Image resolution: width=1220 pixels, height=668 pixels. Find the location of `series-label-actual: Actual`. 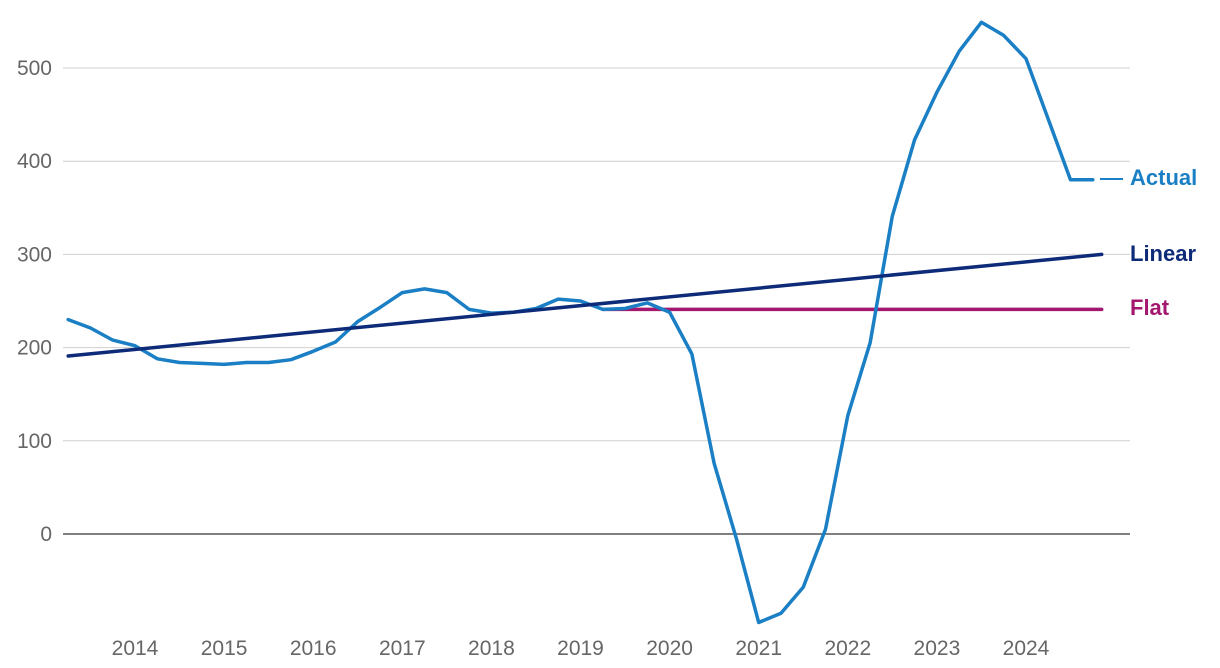

series-label-actual: Actual is located at coordinates (1163, 177).